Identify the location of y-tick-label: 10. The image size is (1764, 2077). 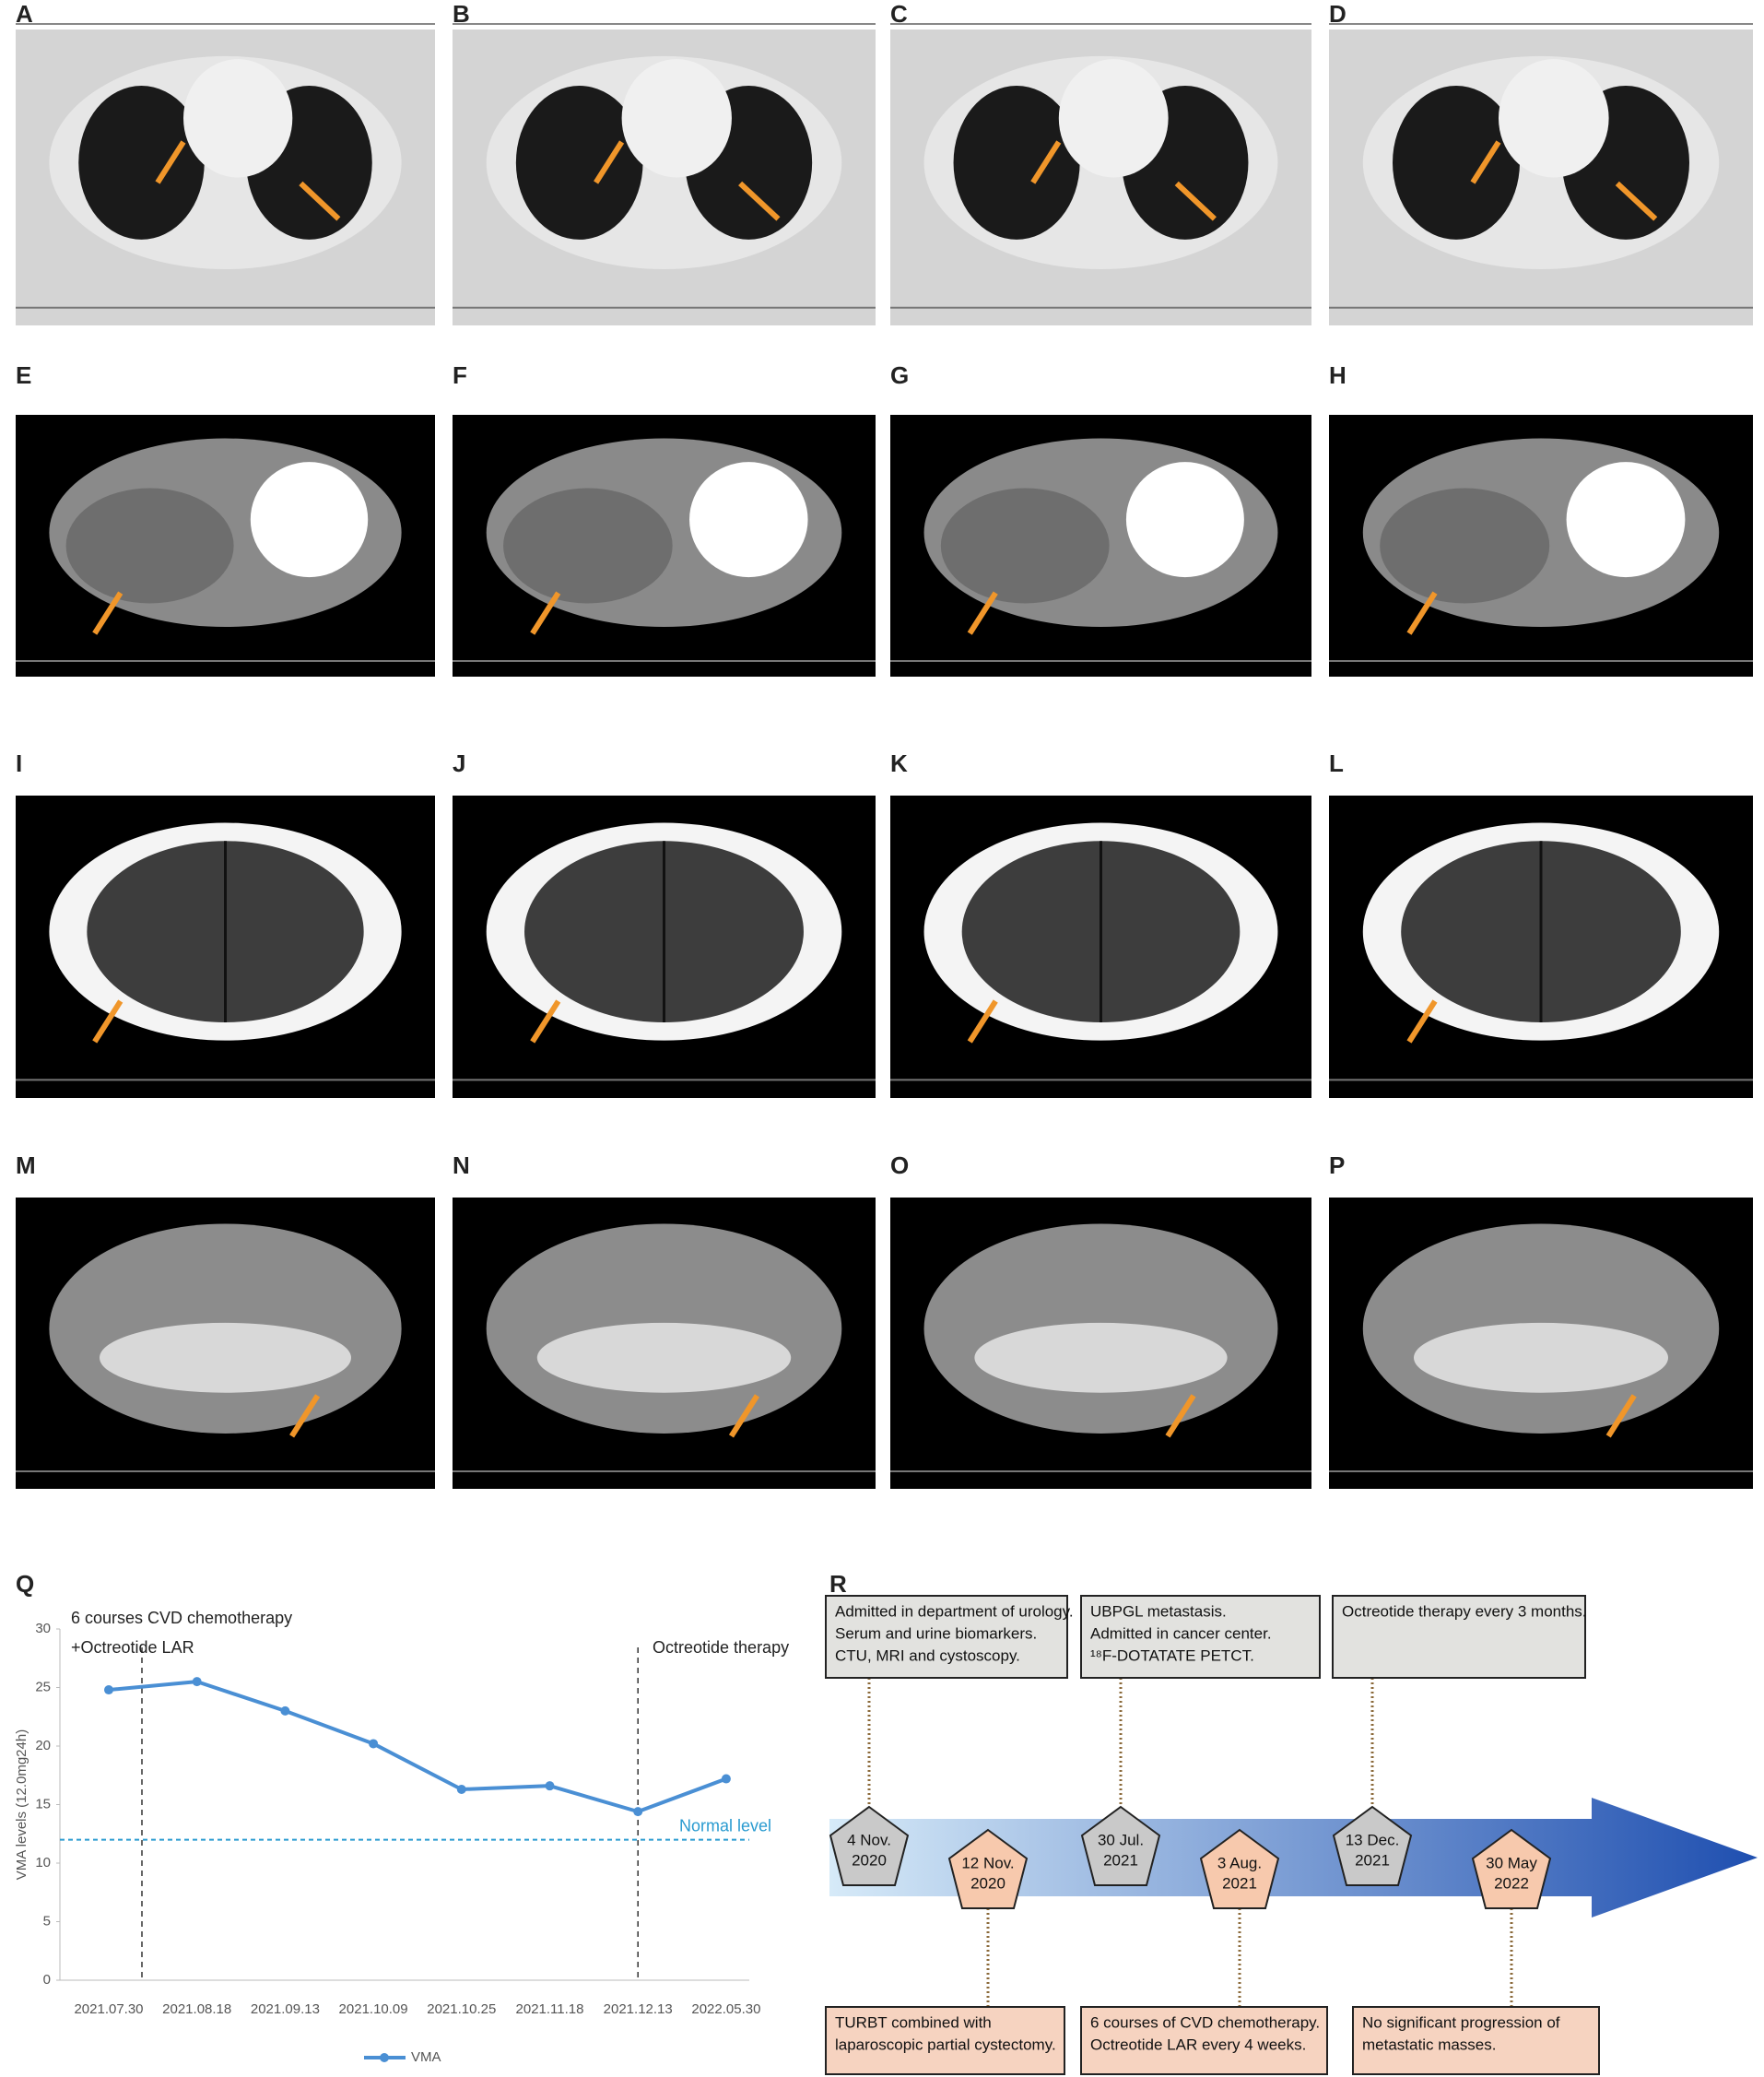
(43, 1862).